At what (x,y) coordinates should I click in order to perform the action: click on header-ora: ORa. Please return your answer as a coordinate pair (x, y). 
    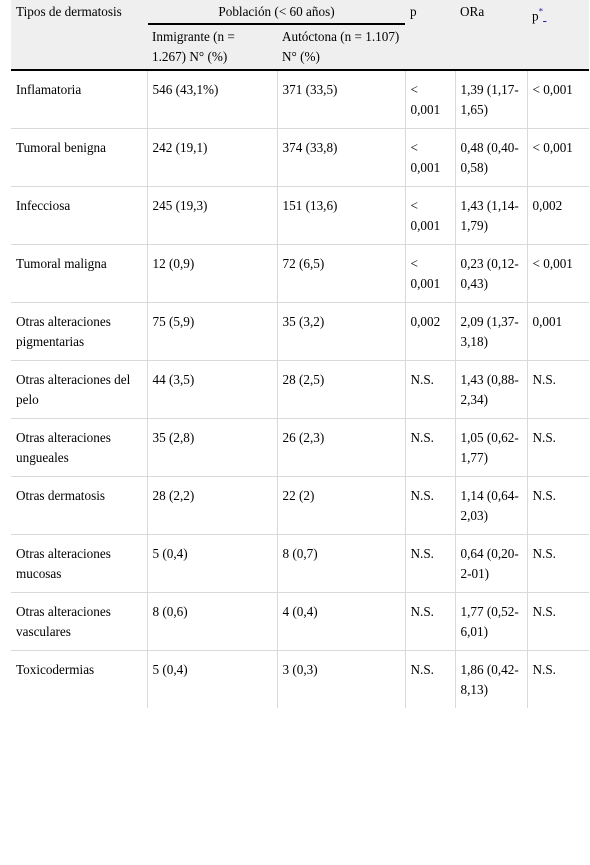
    Looking at the image, I should click on (491, 35).